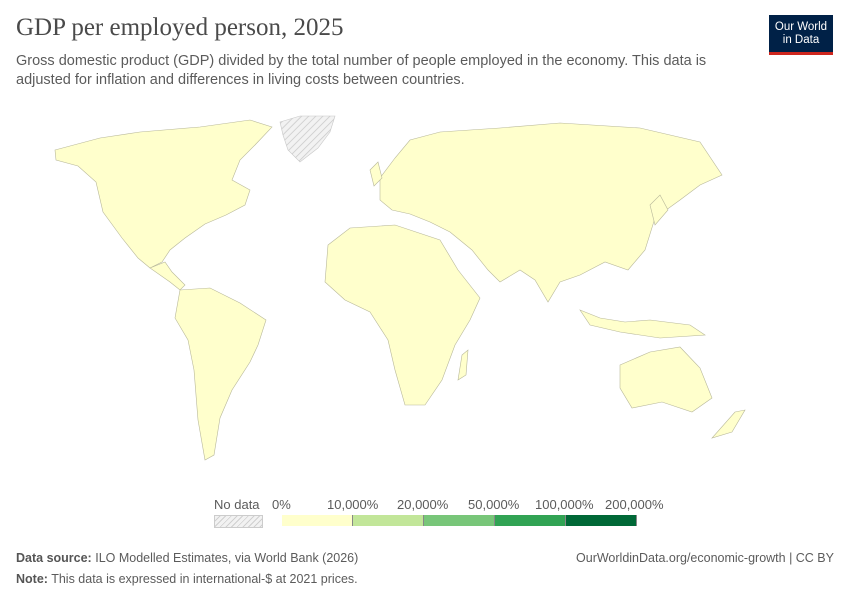 This screenshot has height=600, width=850. Describe the element at coordinates (238, 521) in the screenshot. I see `legend-no-data-swatch` at that location.